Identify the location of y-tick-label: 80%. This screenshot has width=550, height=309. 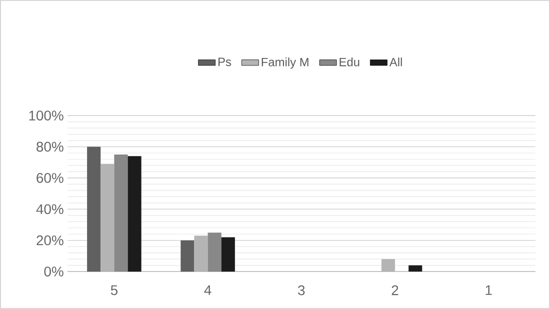
(50, 147).